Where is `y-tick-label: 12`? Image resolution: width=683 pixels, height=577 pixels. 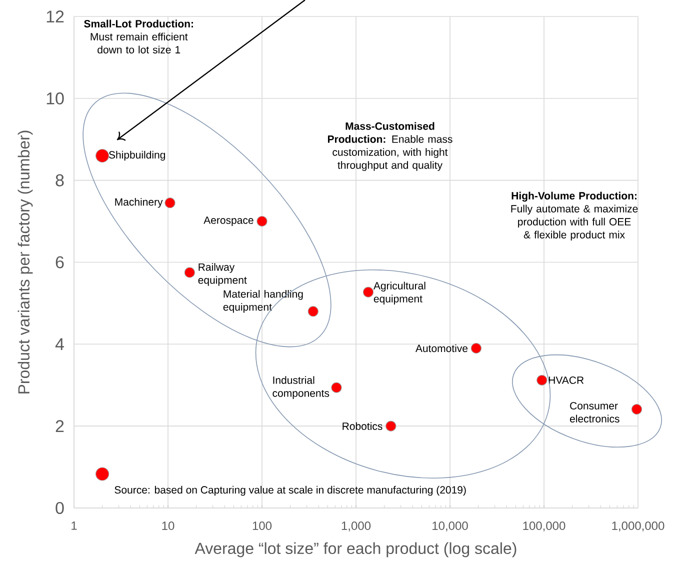
y-tick-label: 12 is located at coordinates (55, 16).